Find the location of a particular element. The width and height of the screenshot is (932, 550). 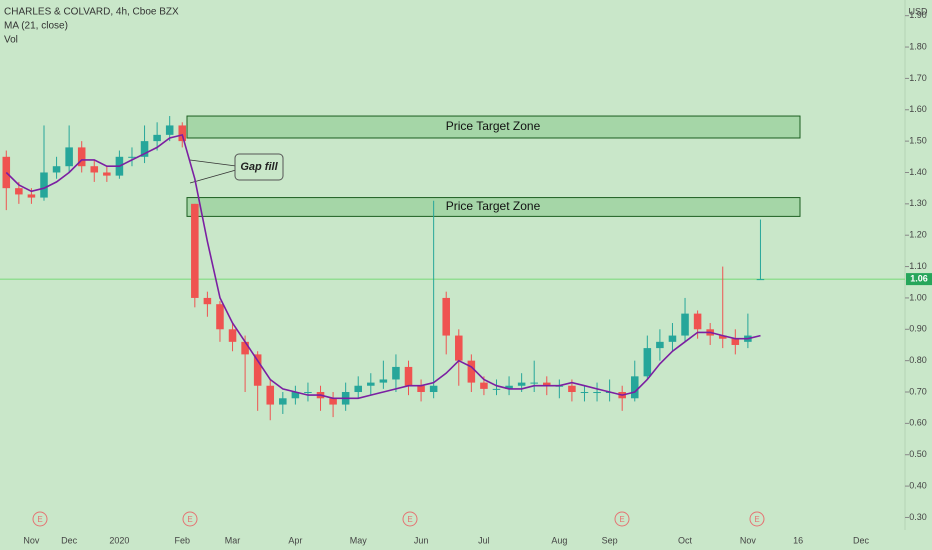

x-tick-label: Mar is located at coordinates (233, 540).